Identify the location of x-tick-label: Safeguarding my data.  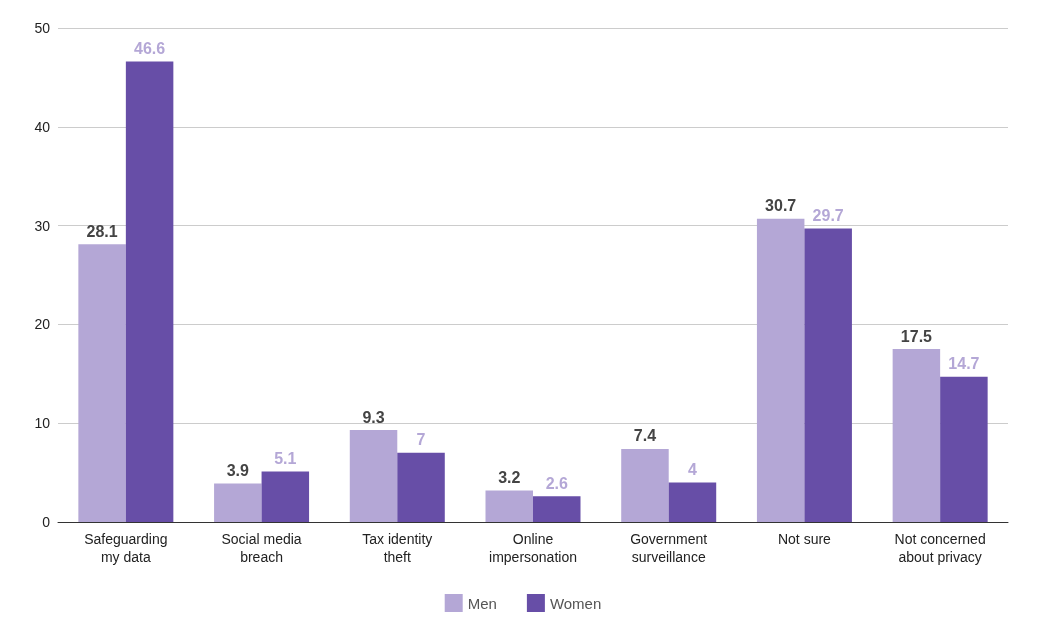
(126, 548).